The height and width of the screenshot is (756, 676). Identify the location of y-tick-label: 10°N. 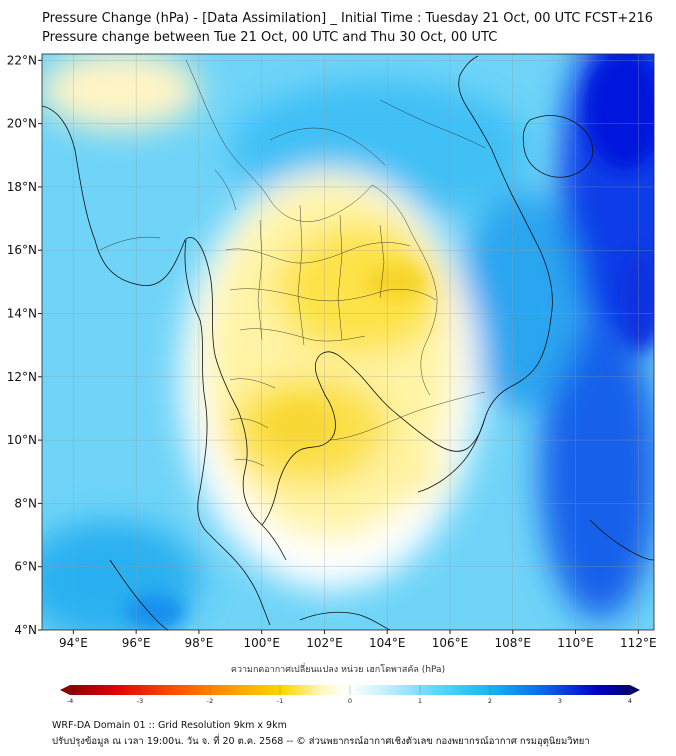
(22, 440).